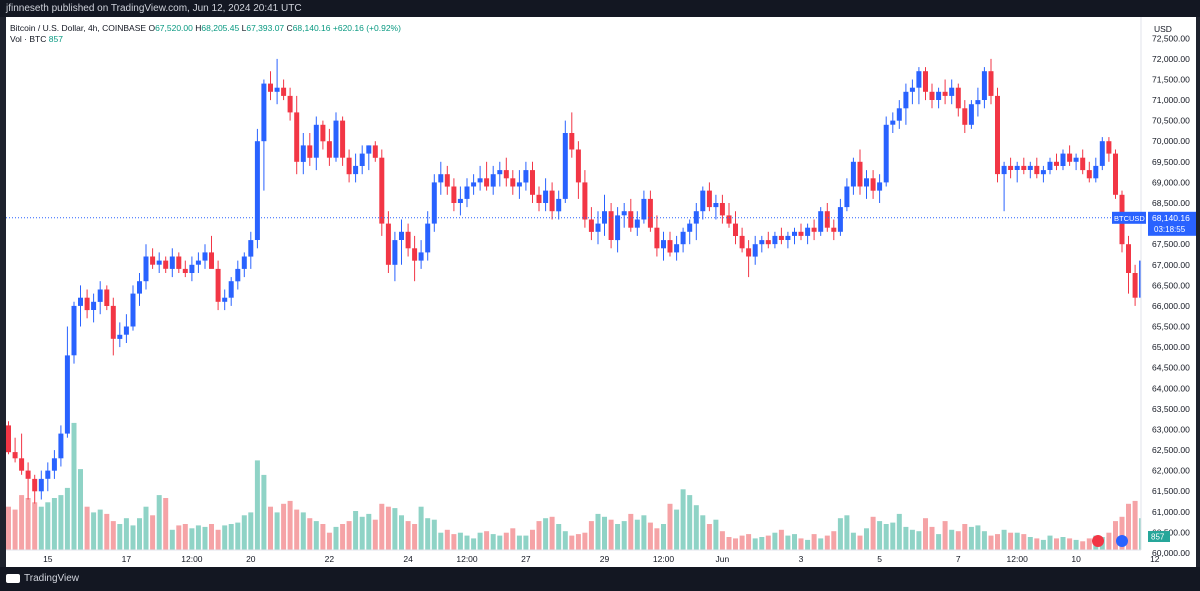  What do you see at coordinates (1171, 182) in the screenshot?
I see `y-tick-label: 69,000.00` at bounding box center [1171, 182].